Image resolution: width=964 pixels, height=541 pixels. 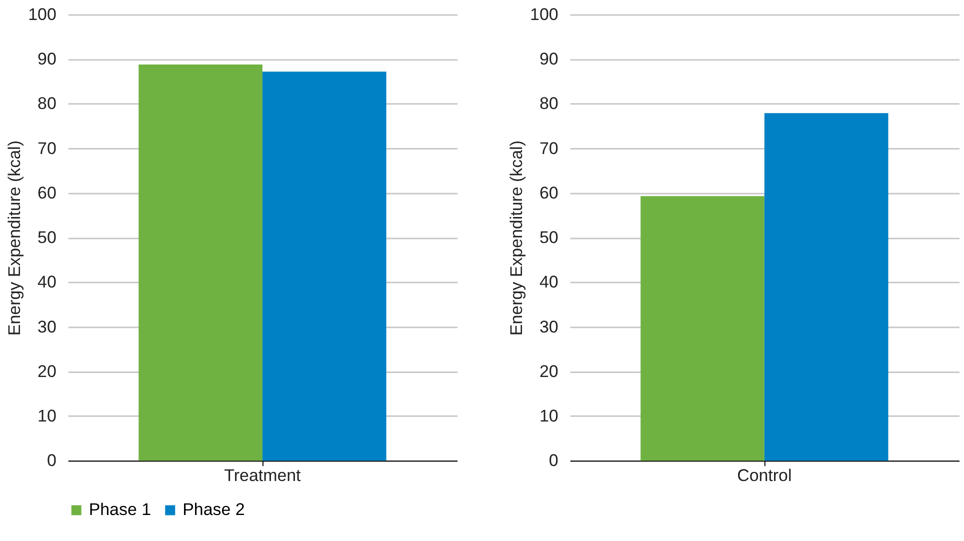 I want to click on legend-label: Phase 1, so click(x=120, y=510).